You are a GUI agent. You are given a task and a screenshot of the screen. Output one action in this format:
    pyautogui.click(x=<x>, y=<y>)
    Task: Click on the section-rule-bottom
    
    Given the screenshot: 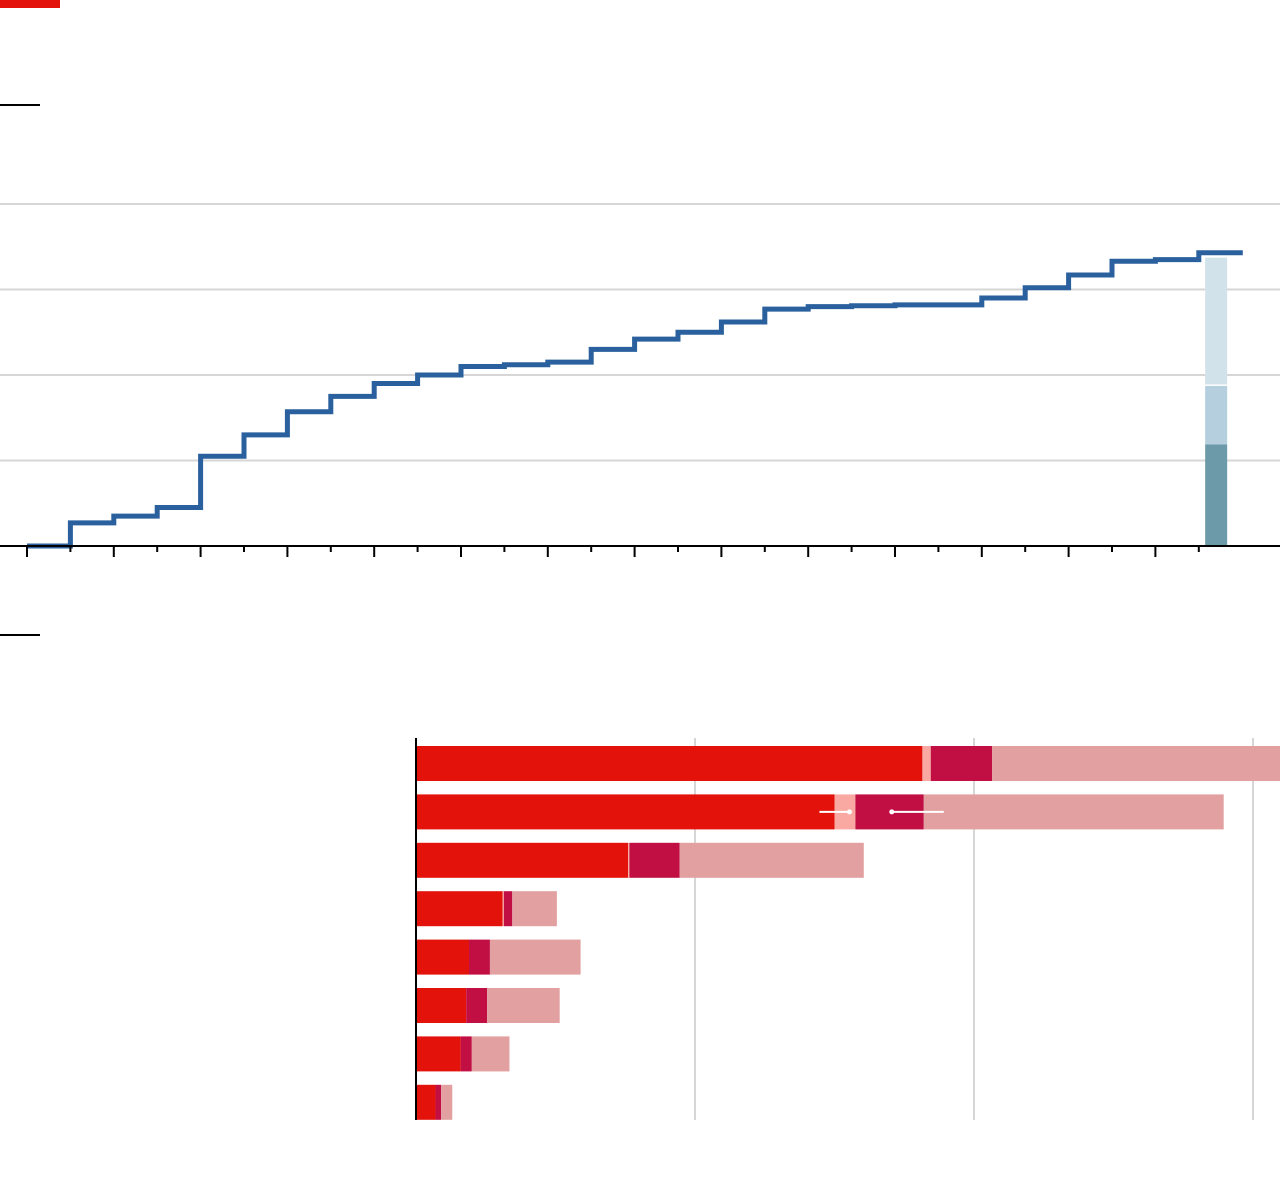 What is the action you would take?
    pyautogui.click(x=20, y=635)
    